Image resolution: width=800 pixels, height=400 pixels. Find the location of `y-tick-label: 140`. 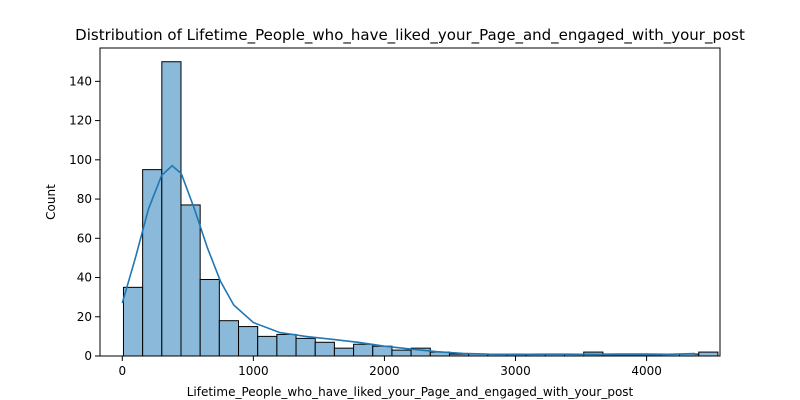

y-tick-label: 140 is located at coordinates (80, 81).